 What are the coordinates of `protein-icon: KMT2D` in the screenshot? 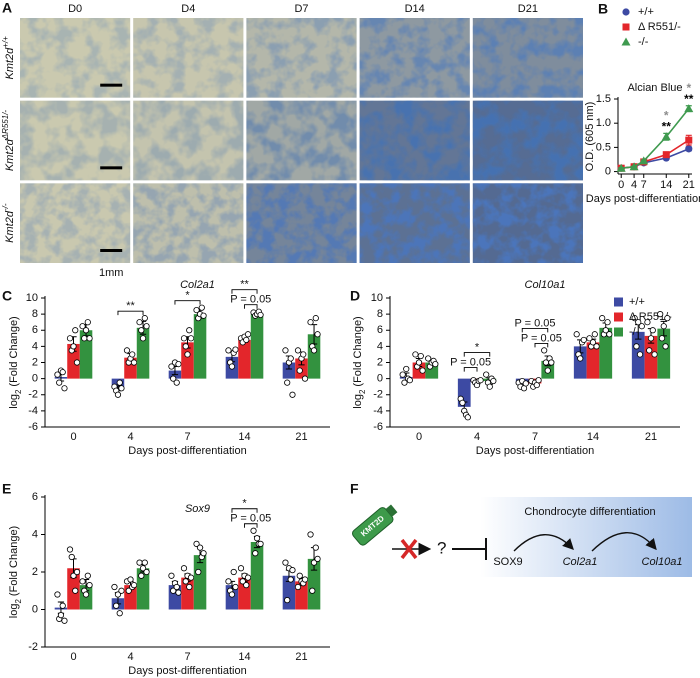 It's located at (375, 525).